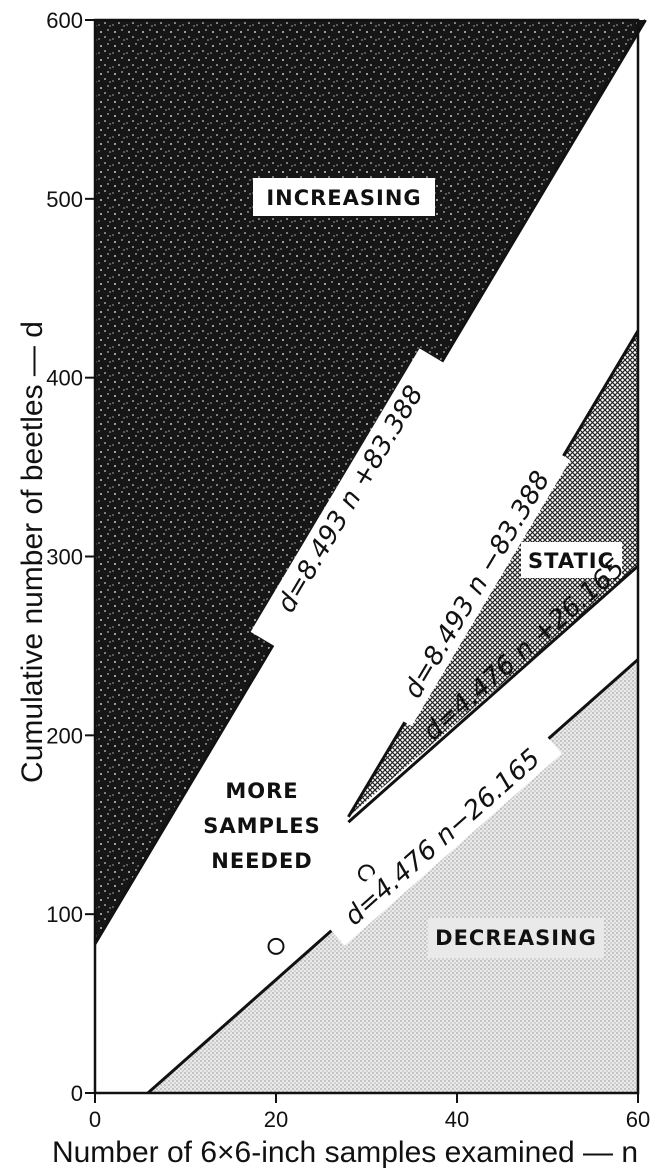 This screenshot has height=1174, width=663. What do you see at coordinates (261, 791) in the screenshot?
I see `more-samples-line-1: MORE` at bounding box center [261, 791].